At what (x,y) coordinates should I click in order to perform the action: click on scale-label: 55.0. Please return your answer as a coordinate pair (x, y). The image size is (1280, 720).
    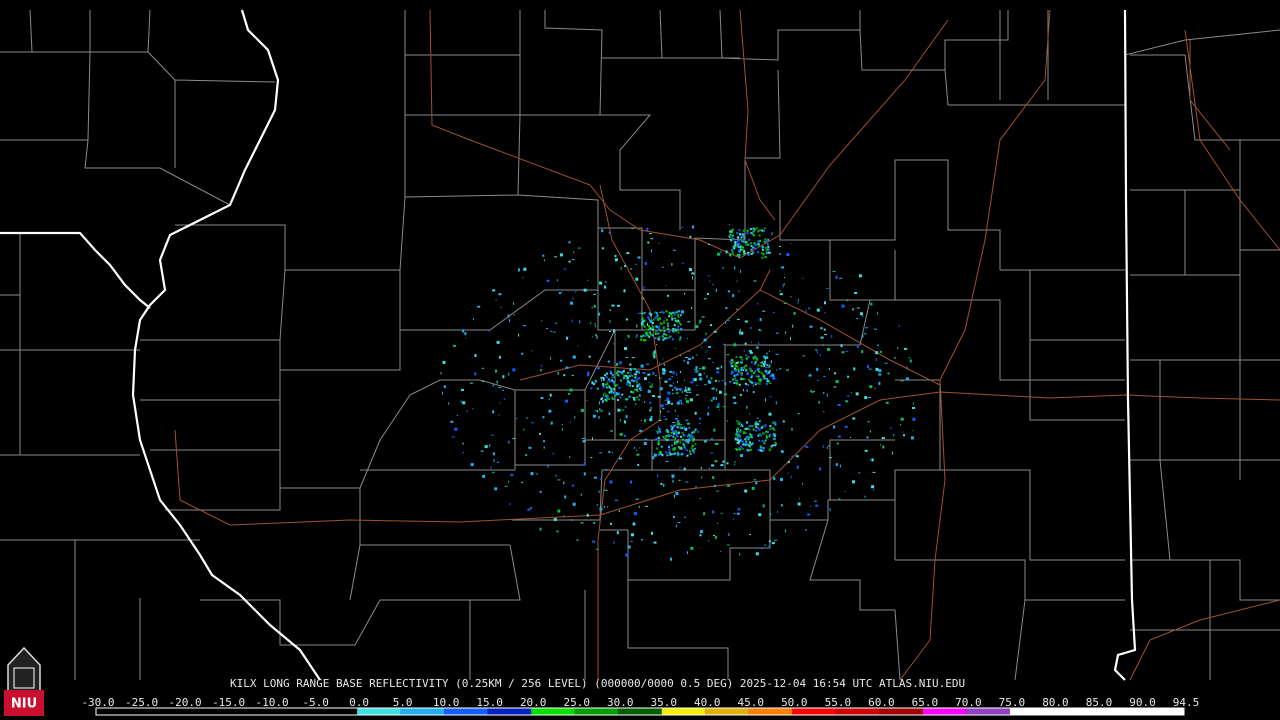
    Looking at the image, I should click on (838, 702).